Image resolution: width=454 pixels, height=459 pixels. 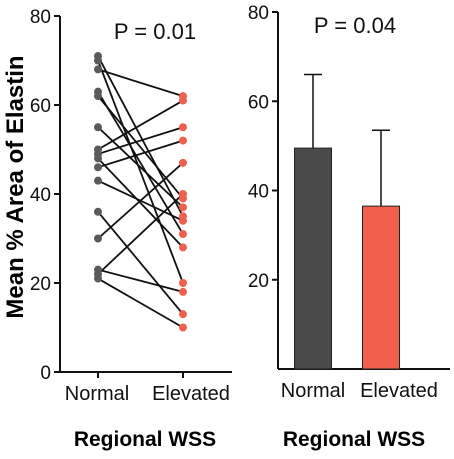 What do you see at coordinates (258, 13) in the screenshot?
I see `right-y-tick-label: 80` at bounding box center [258, 13].